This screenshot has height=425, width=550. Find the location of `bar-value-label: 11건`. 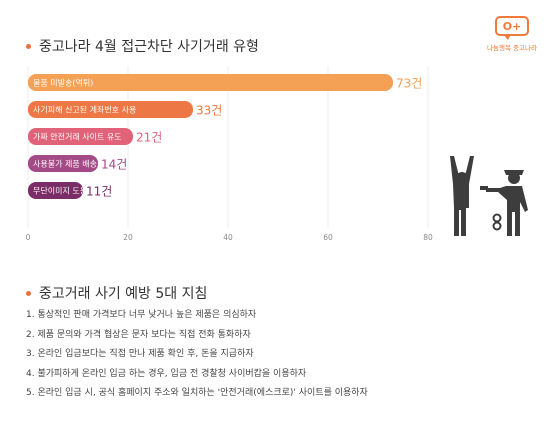

bar-value-label: 11건 is located at coordinates (99, 192).